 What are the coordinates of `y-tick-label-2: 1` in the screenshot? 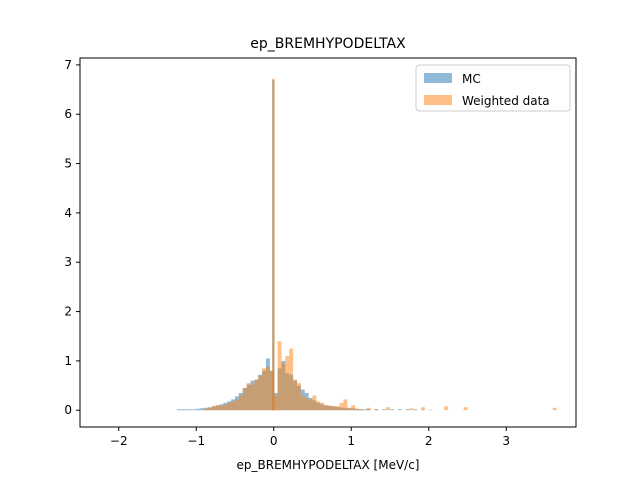 It's located at (68, 361).